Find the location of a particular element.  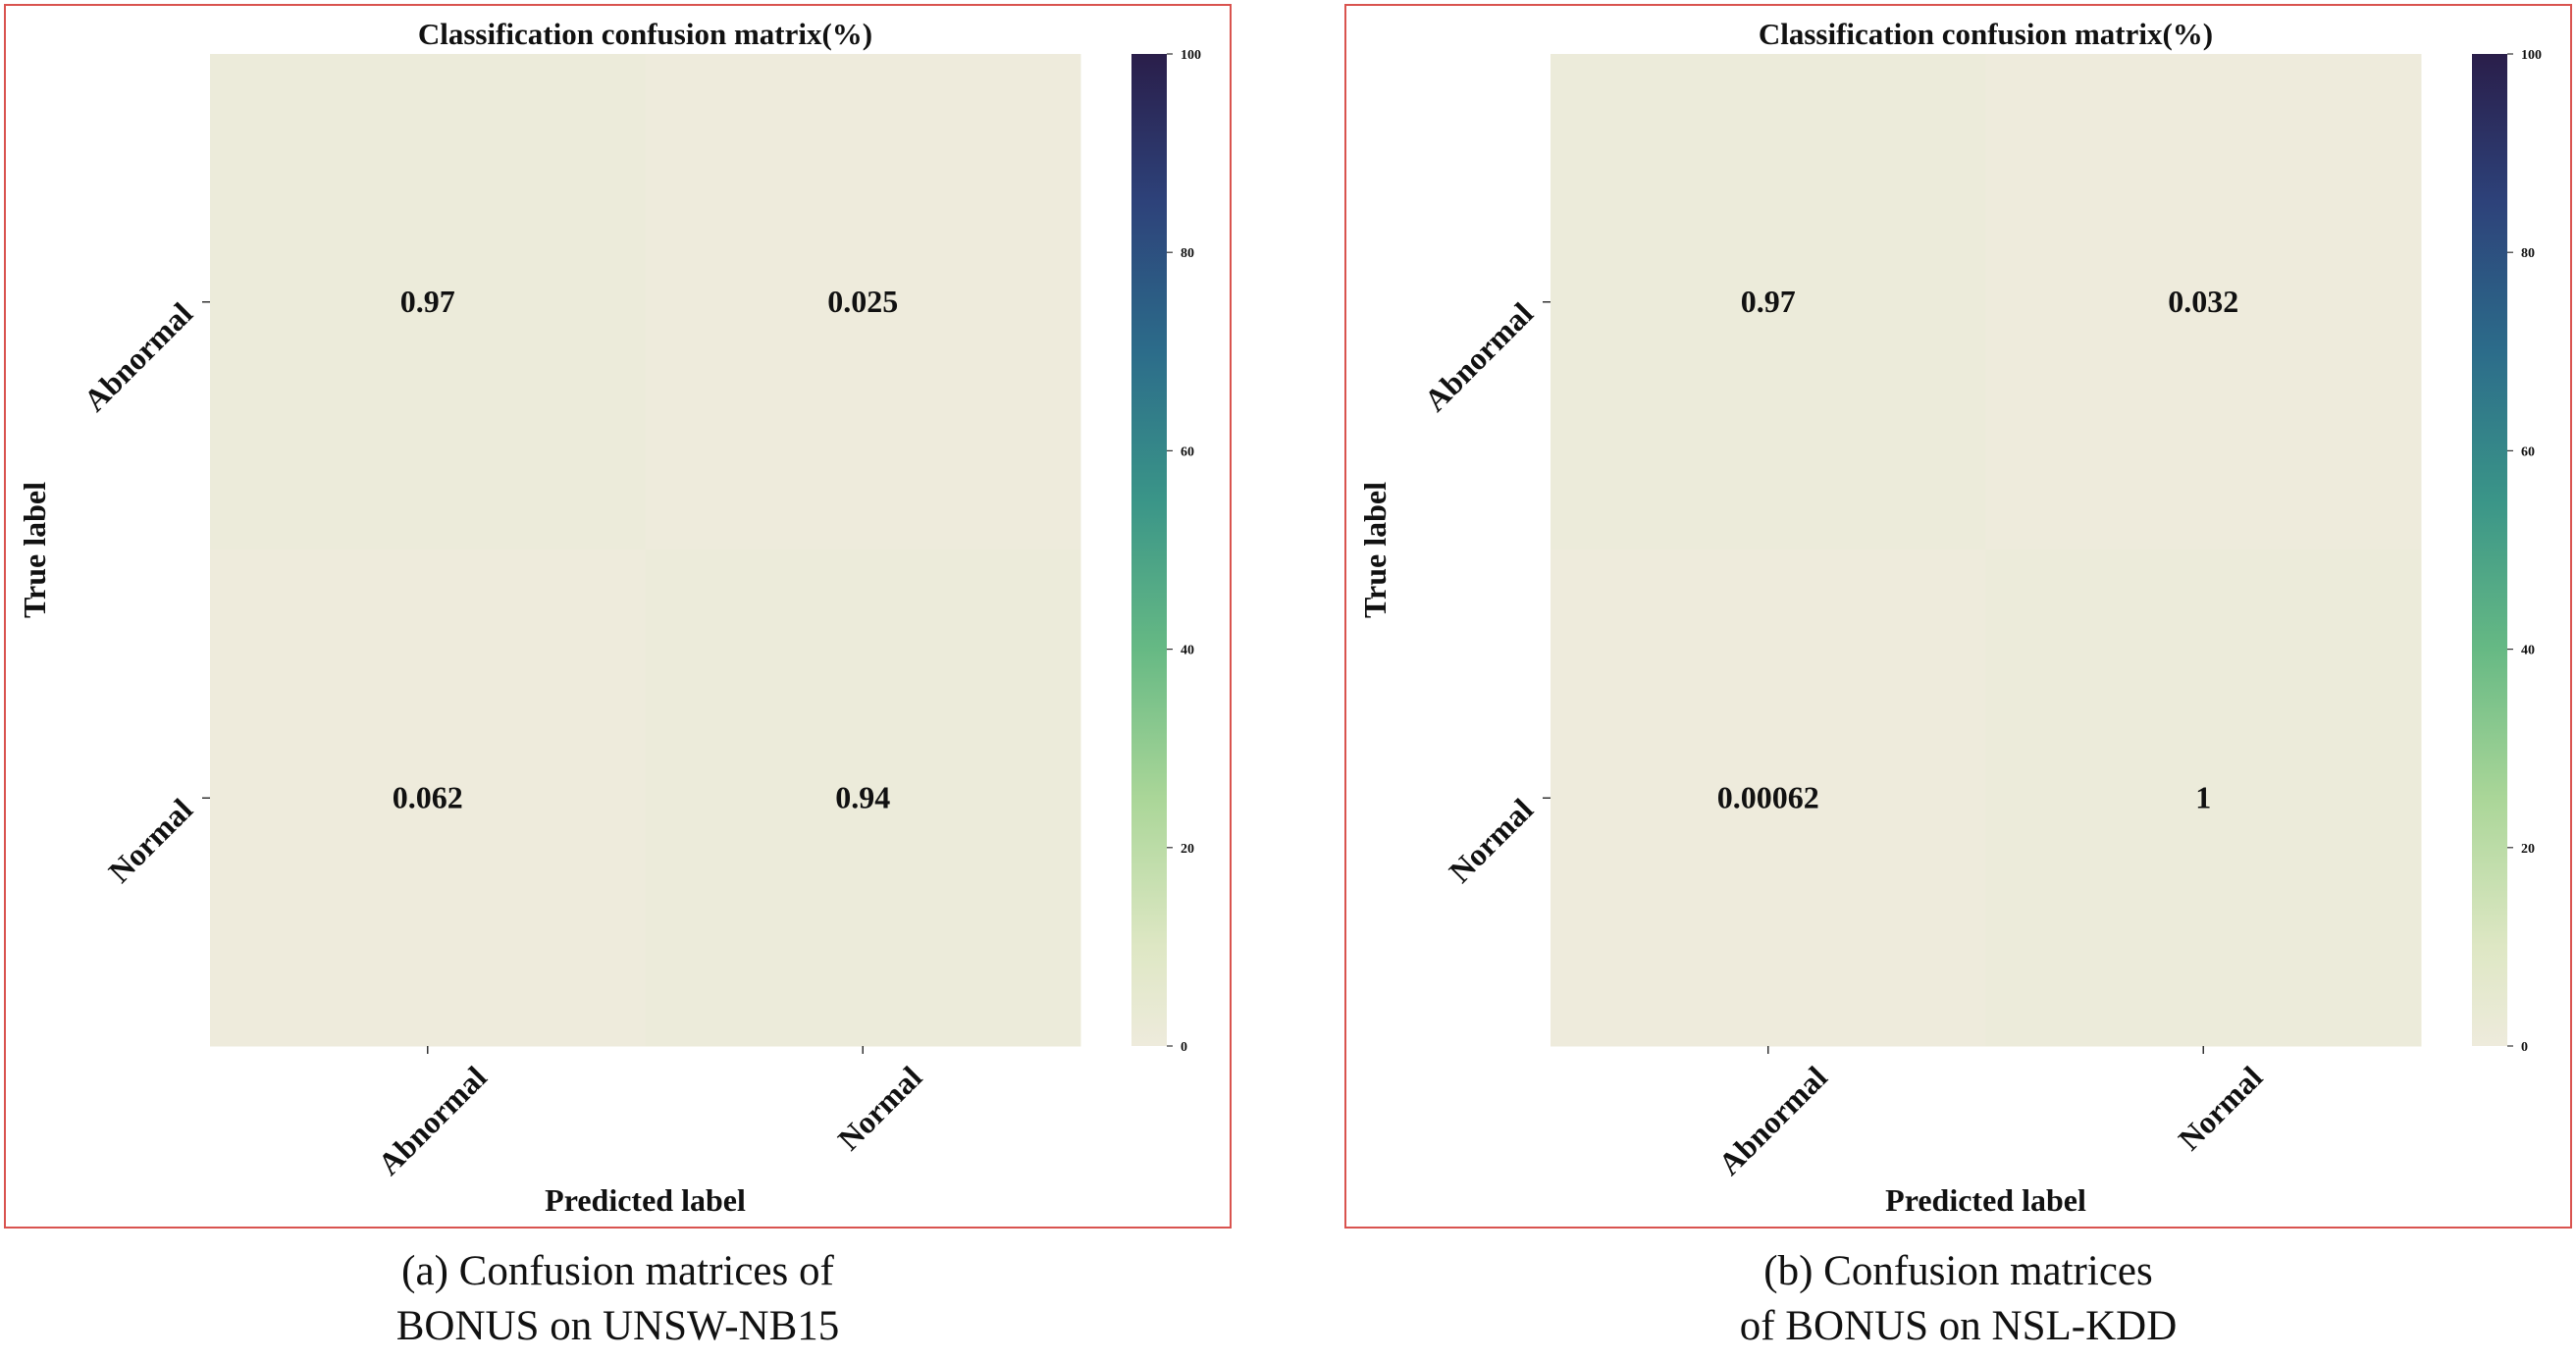

caption-b-tag: (b) is located at coordinates (1788, 1271).